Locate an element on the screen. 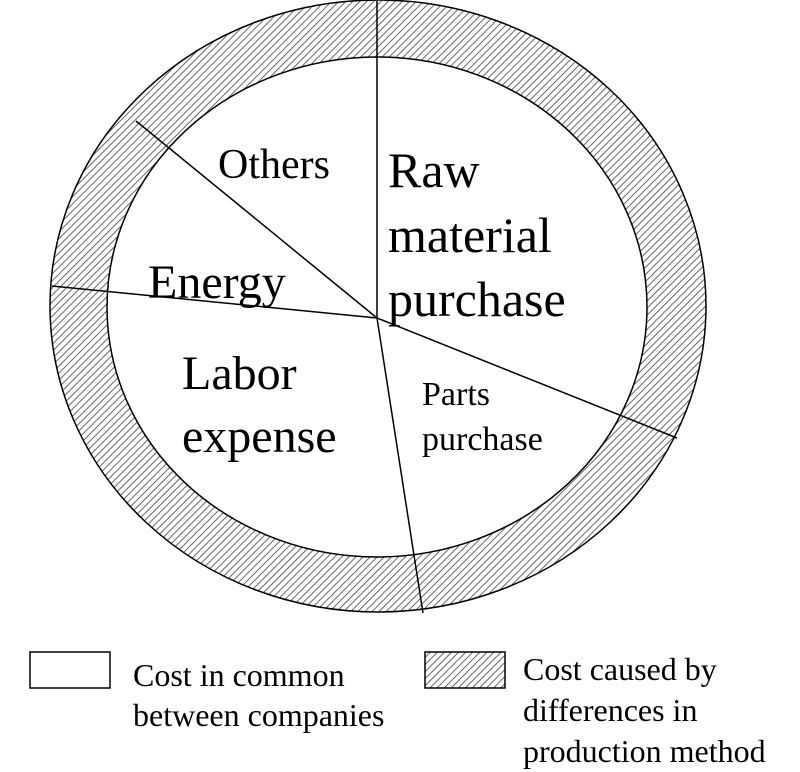 The image size is (800, 772). legend-label-differences-2: differences in is located at coordinates (610, 710).